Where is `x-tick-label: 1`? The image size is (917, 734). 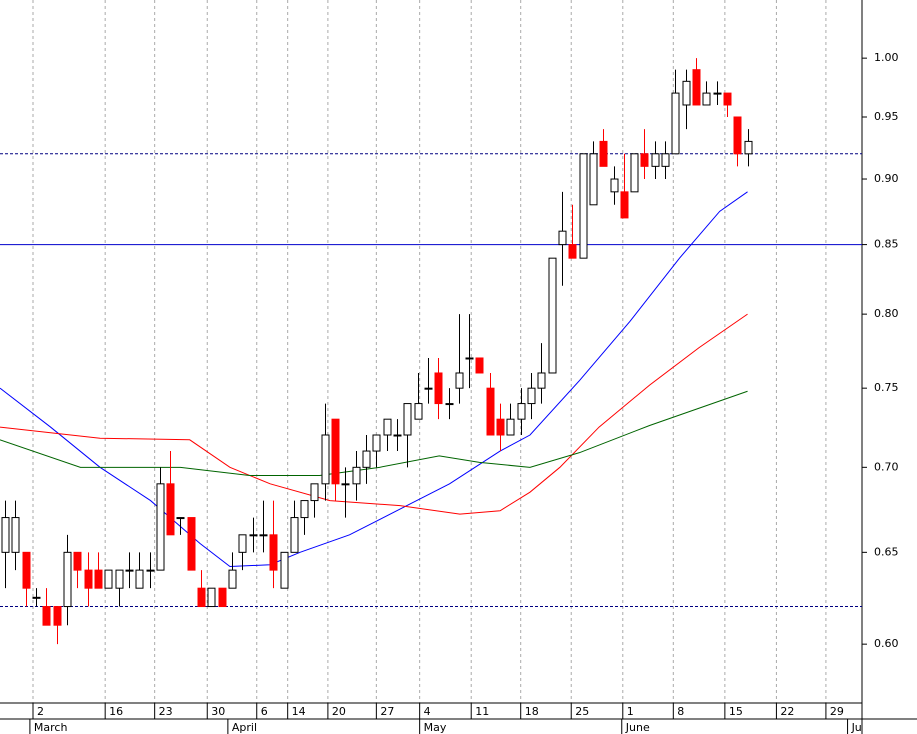 x-tick-label: 1 is located at coordinates (630, 711).